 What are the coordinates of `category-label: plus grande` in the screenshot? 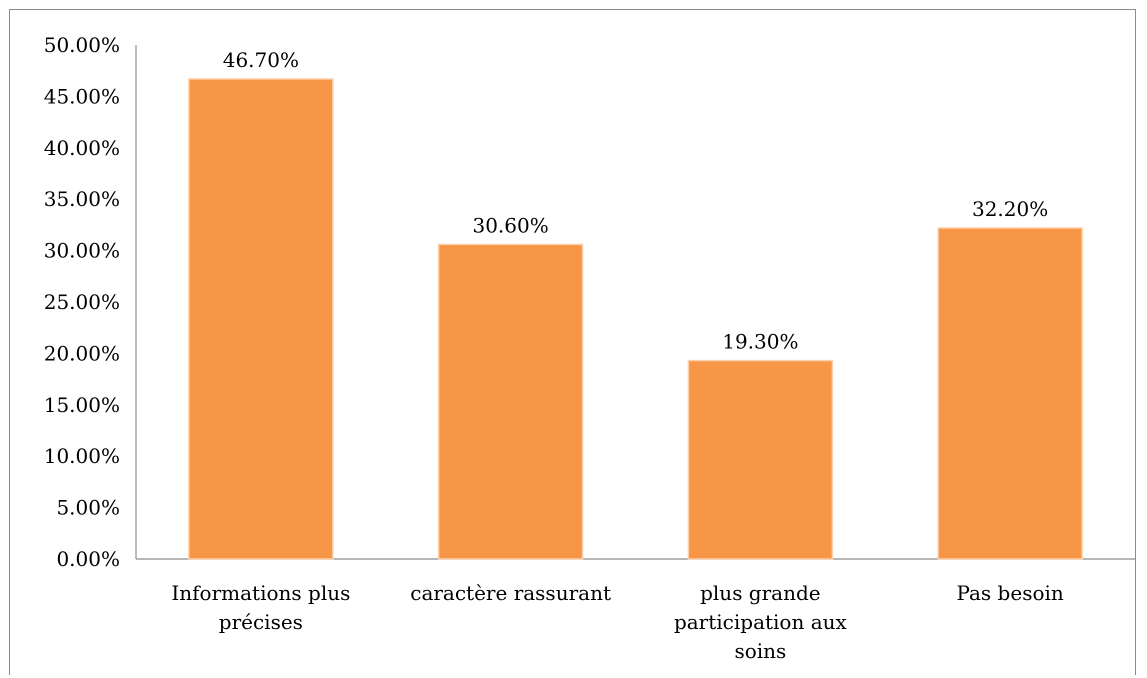 It's located at (760, 593).